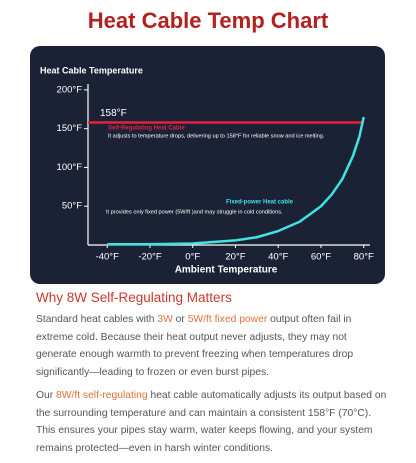 The height and width of the screenshot is (463, 416). What do you see at coordinates (108, 257) in the screenshot?
I see `x-tick-label: -40°F` at bounding box center [108, 257].